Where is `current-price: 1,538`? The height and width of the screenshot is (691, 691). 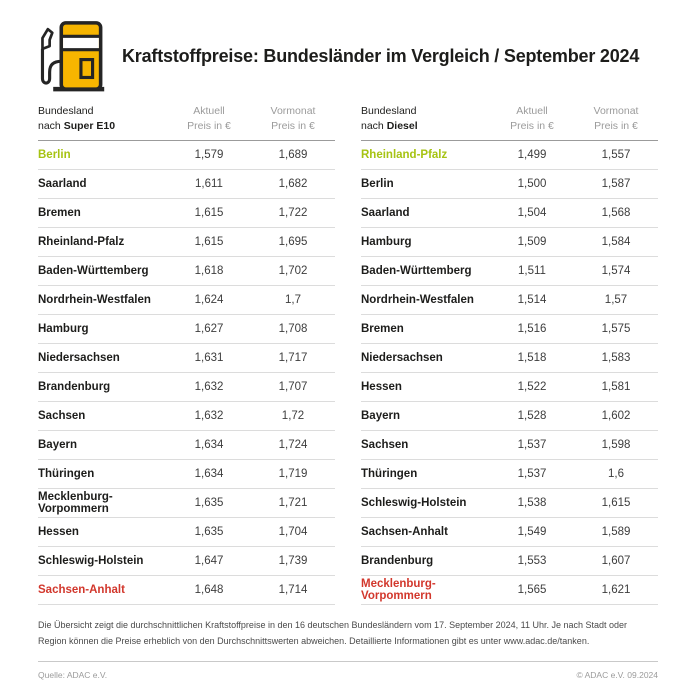
current-price: 1,538 is located at coordinates (532, 503).